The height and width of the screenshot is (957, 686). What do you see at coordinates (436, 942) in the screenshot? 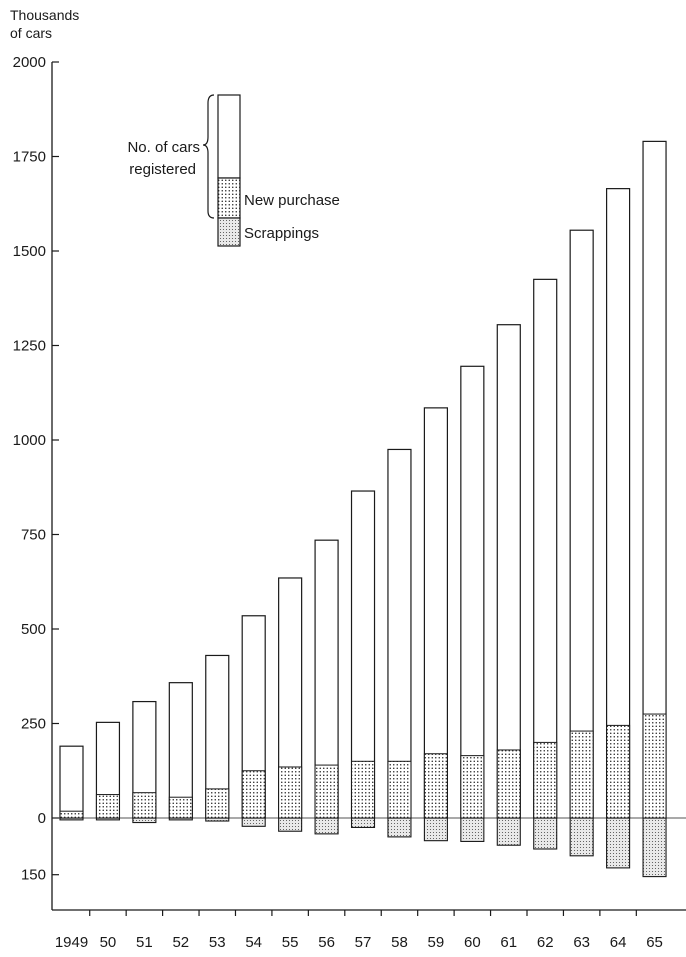
I see `x-tick-label: 59` at bounding box center [436, 942].